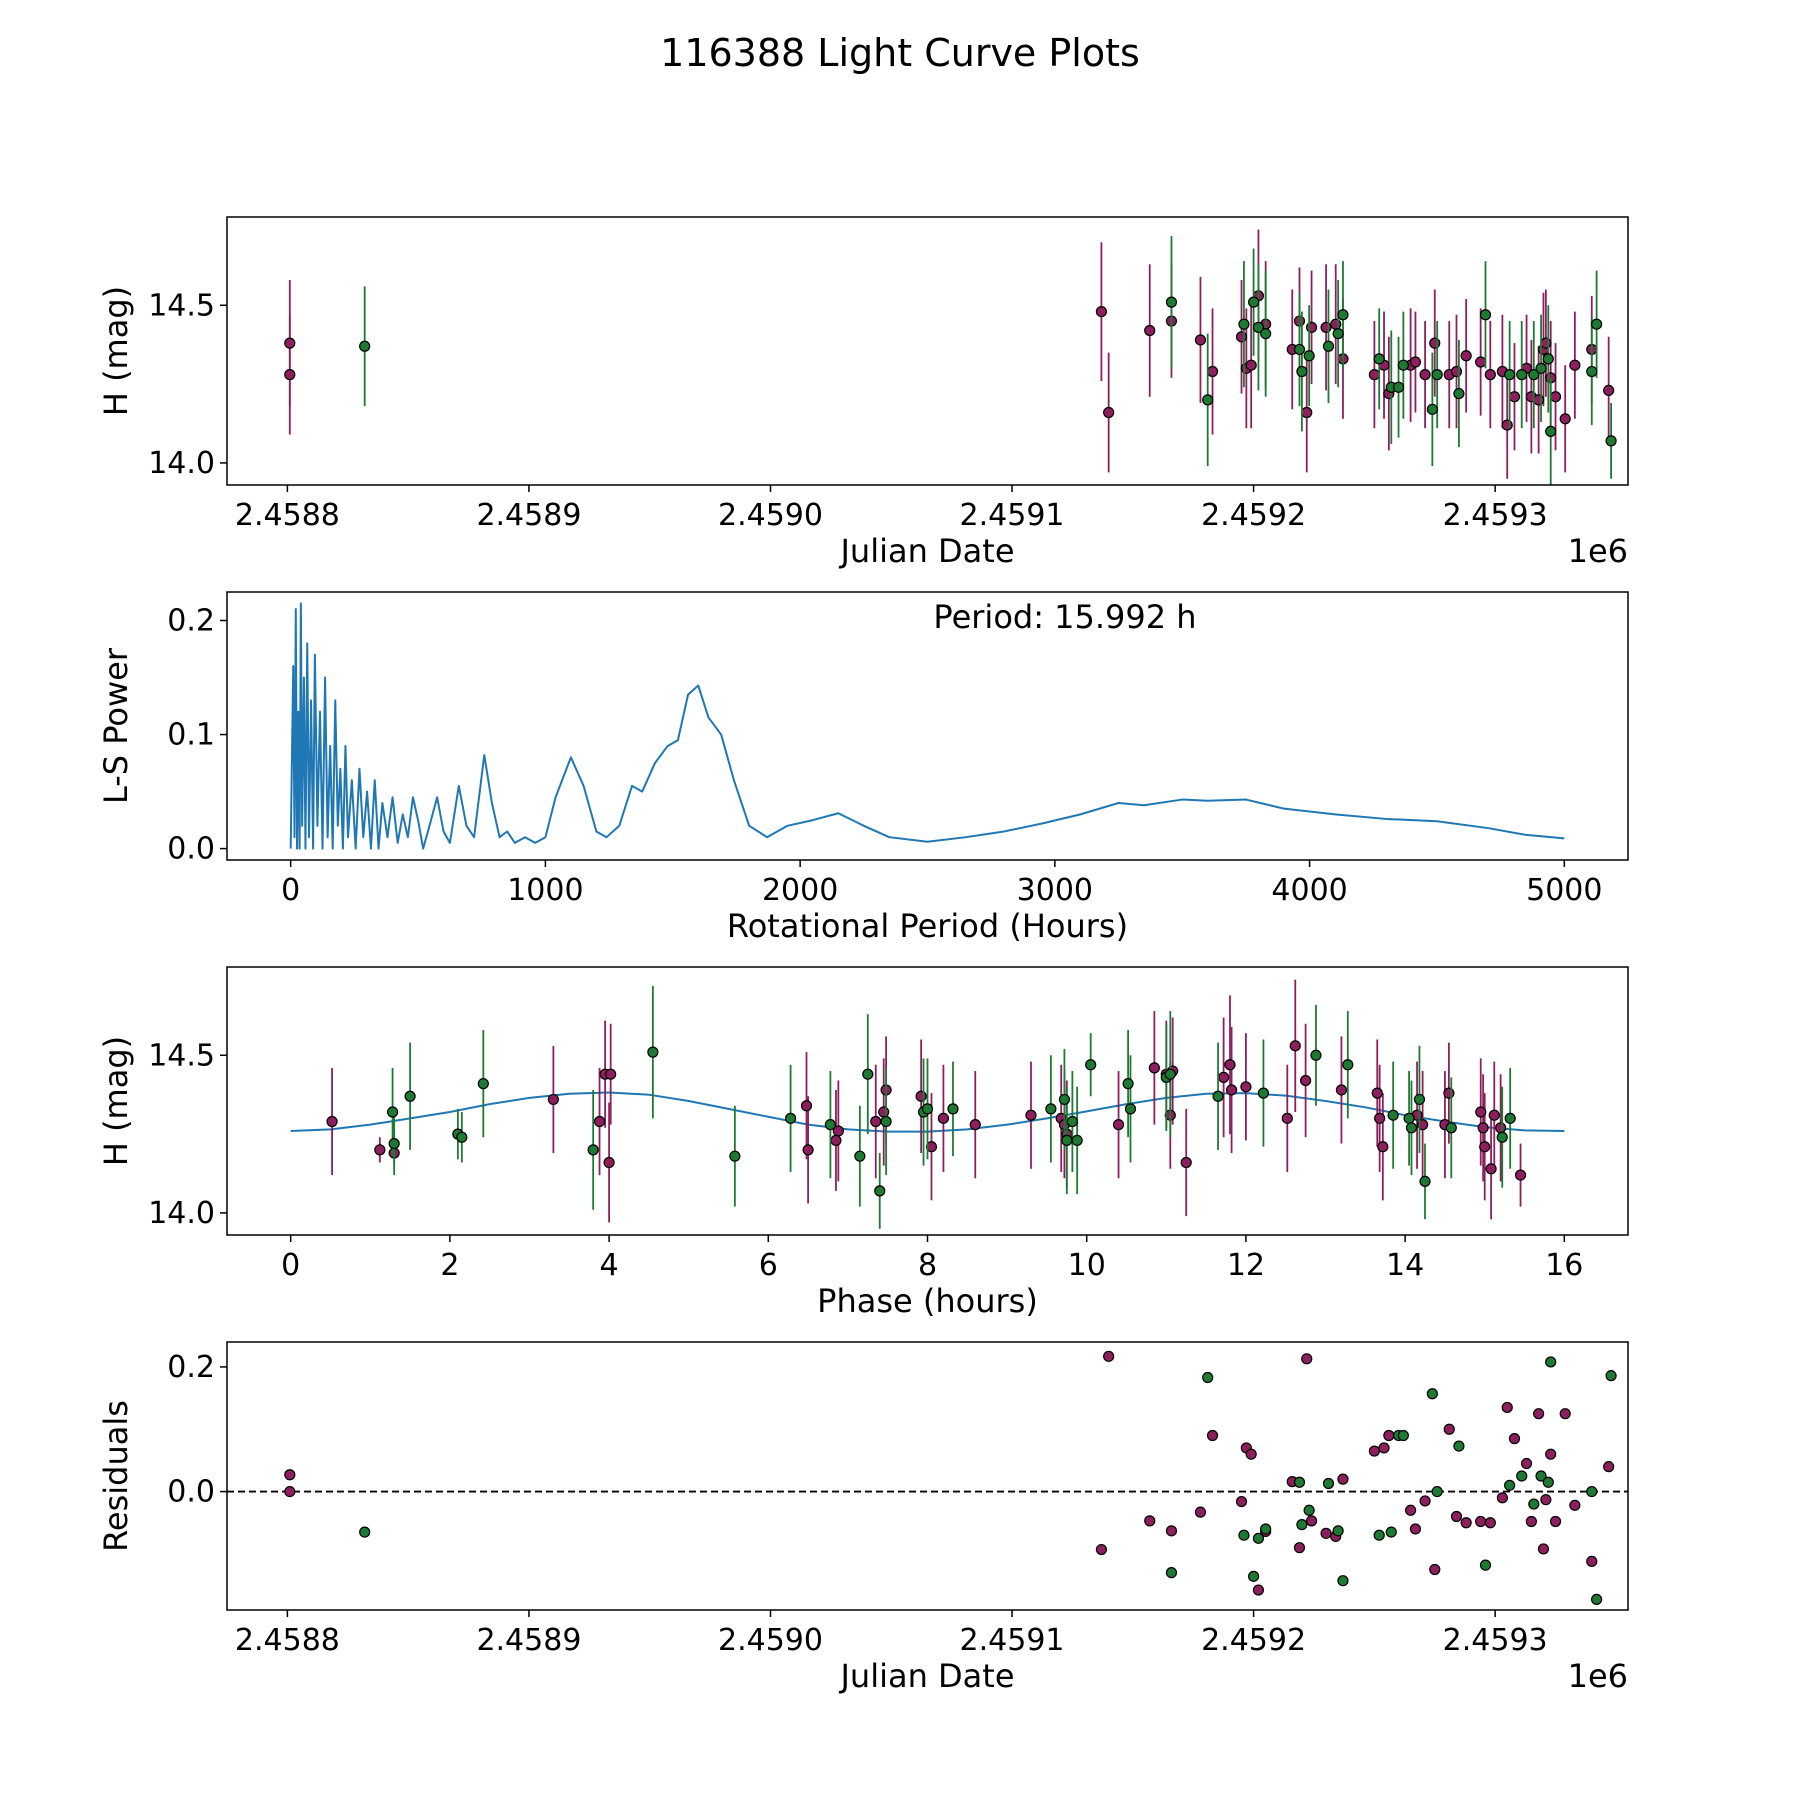  What do you see at coordinates (191, 1367) in the screenshot?
I see `residuals-ytick-label: 0.2` at bounding box center [191, 1367].